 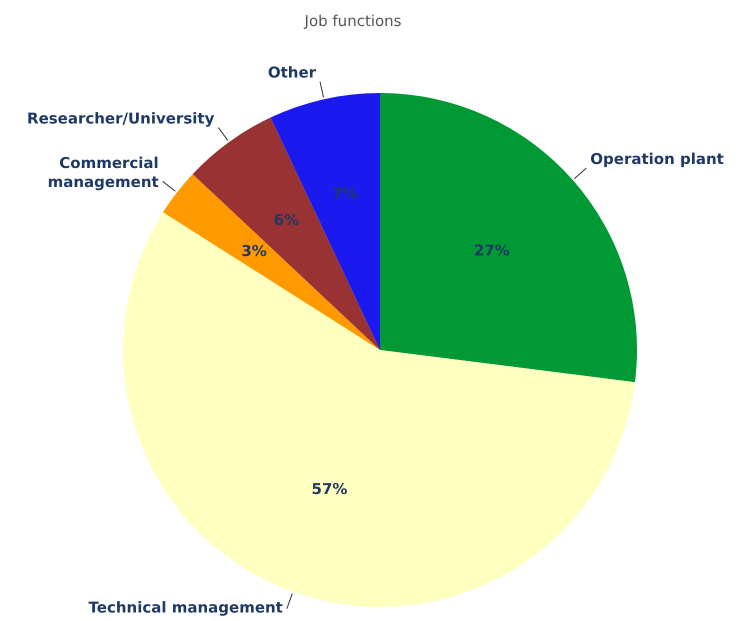 I want to click on data-label: 3%, so click(x=254, y=251).